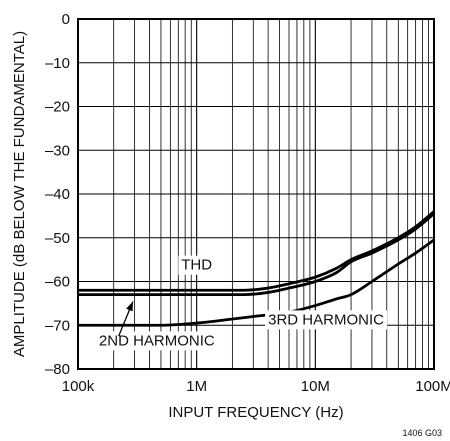 The height and width of the screenshot is (441, 450). I want to click on x-tick-label: 100k, so click(78, 386).